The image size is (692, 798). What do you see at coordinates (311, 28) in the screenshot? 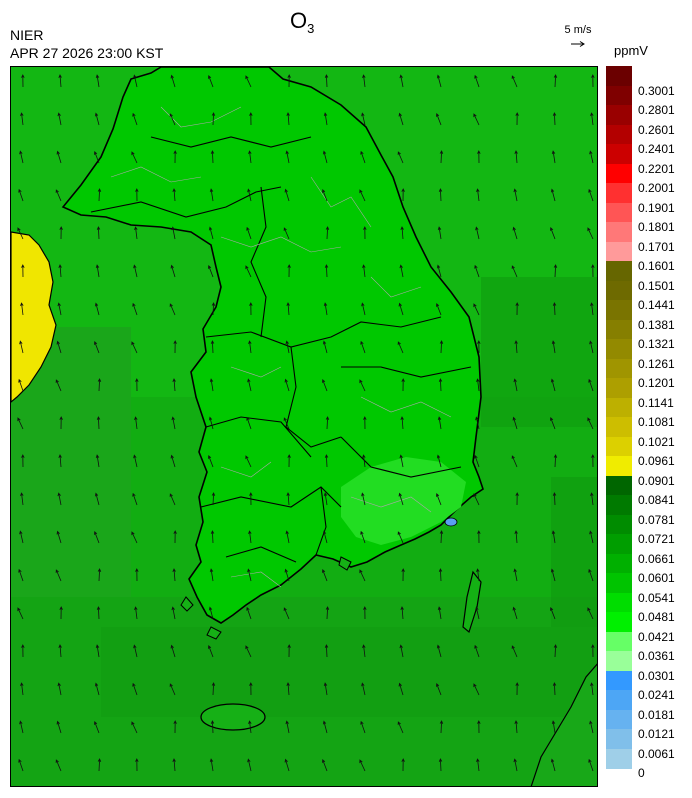
I see `title-subscript: 3` at bounding box center [311, 28].